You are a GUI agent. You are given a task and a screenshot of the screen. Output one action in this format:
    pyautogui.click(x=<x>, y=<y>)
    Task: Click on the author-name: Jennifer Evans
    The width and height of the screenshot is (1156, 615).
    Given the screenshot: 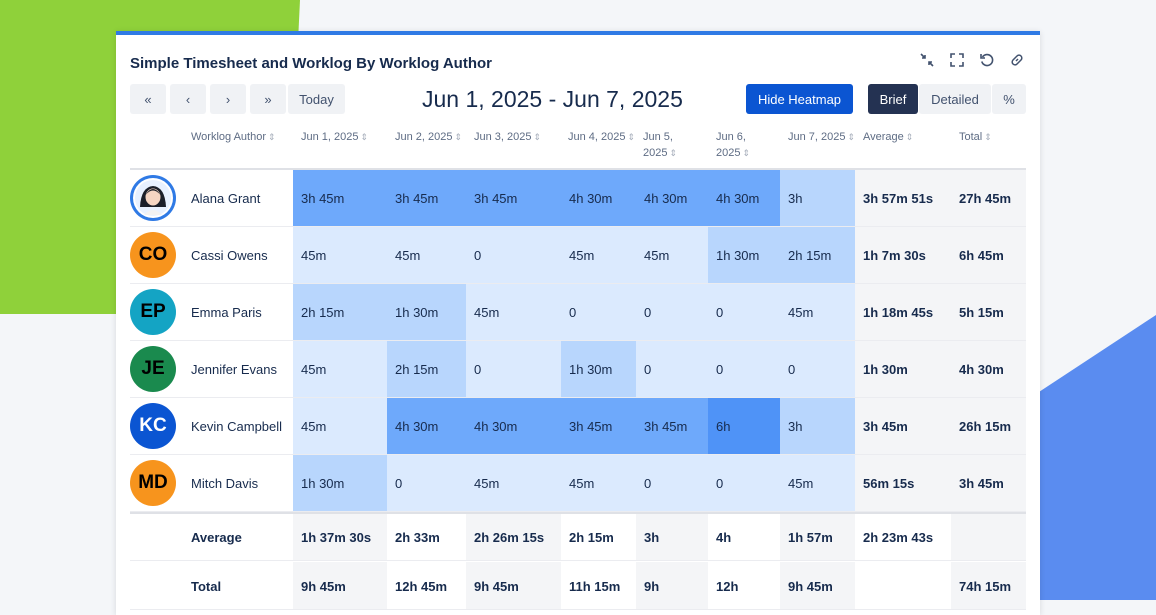 What is the action you would take?
    pyautogui.click(x=234, y=369)
    